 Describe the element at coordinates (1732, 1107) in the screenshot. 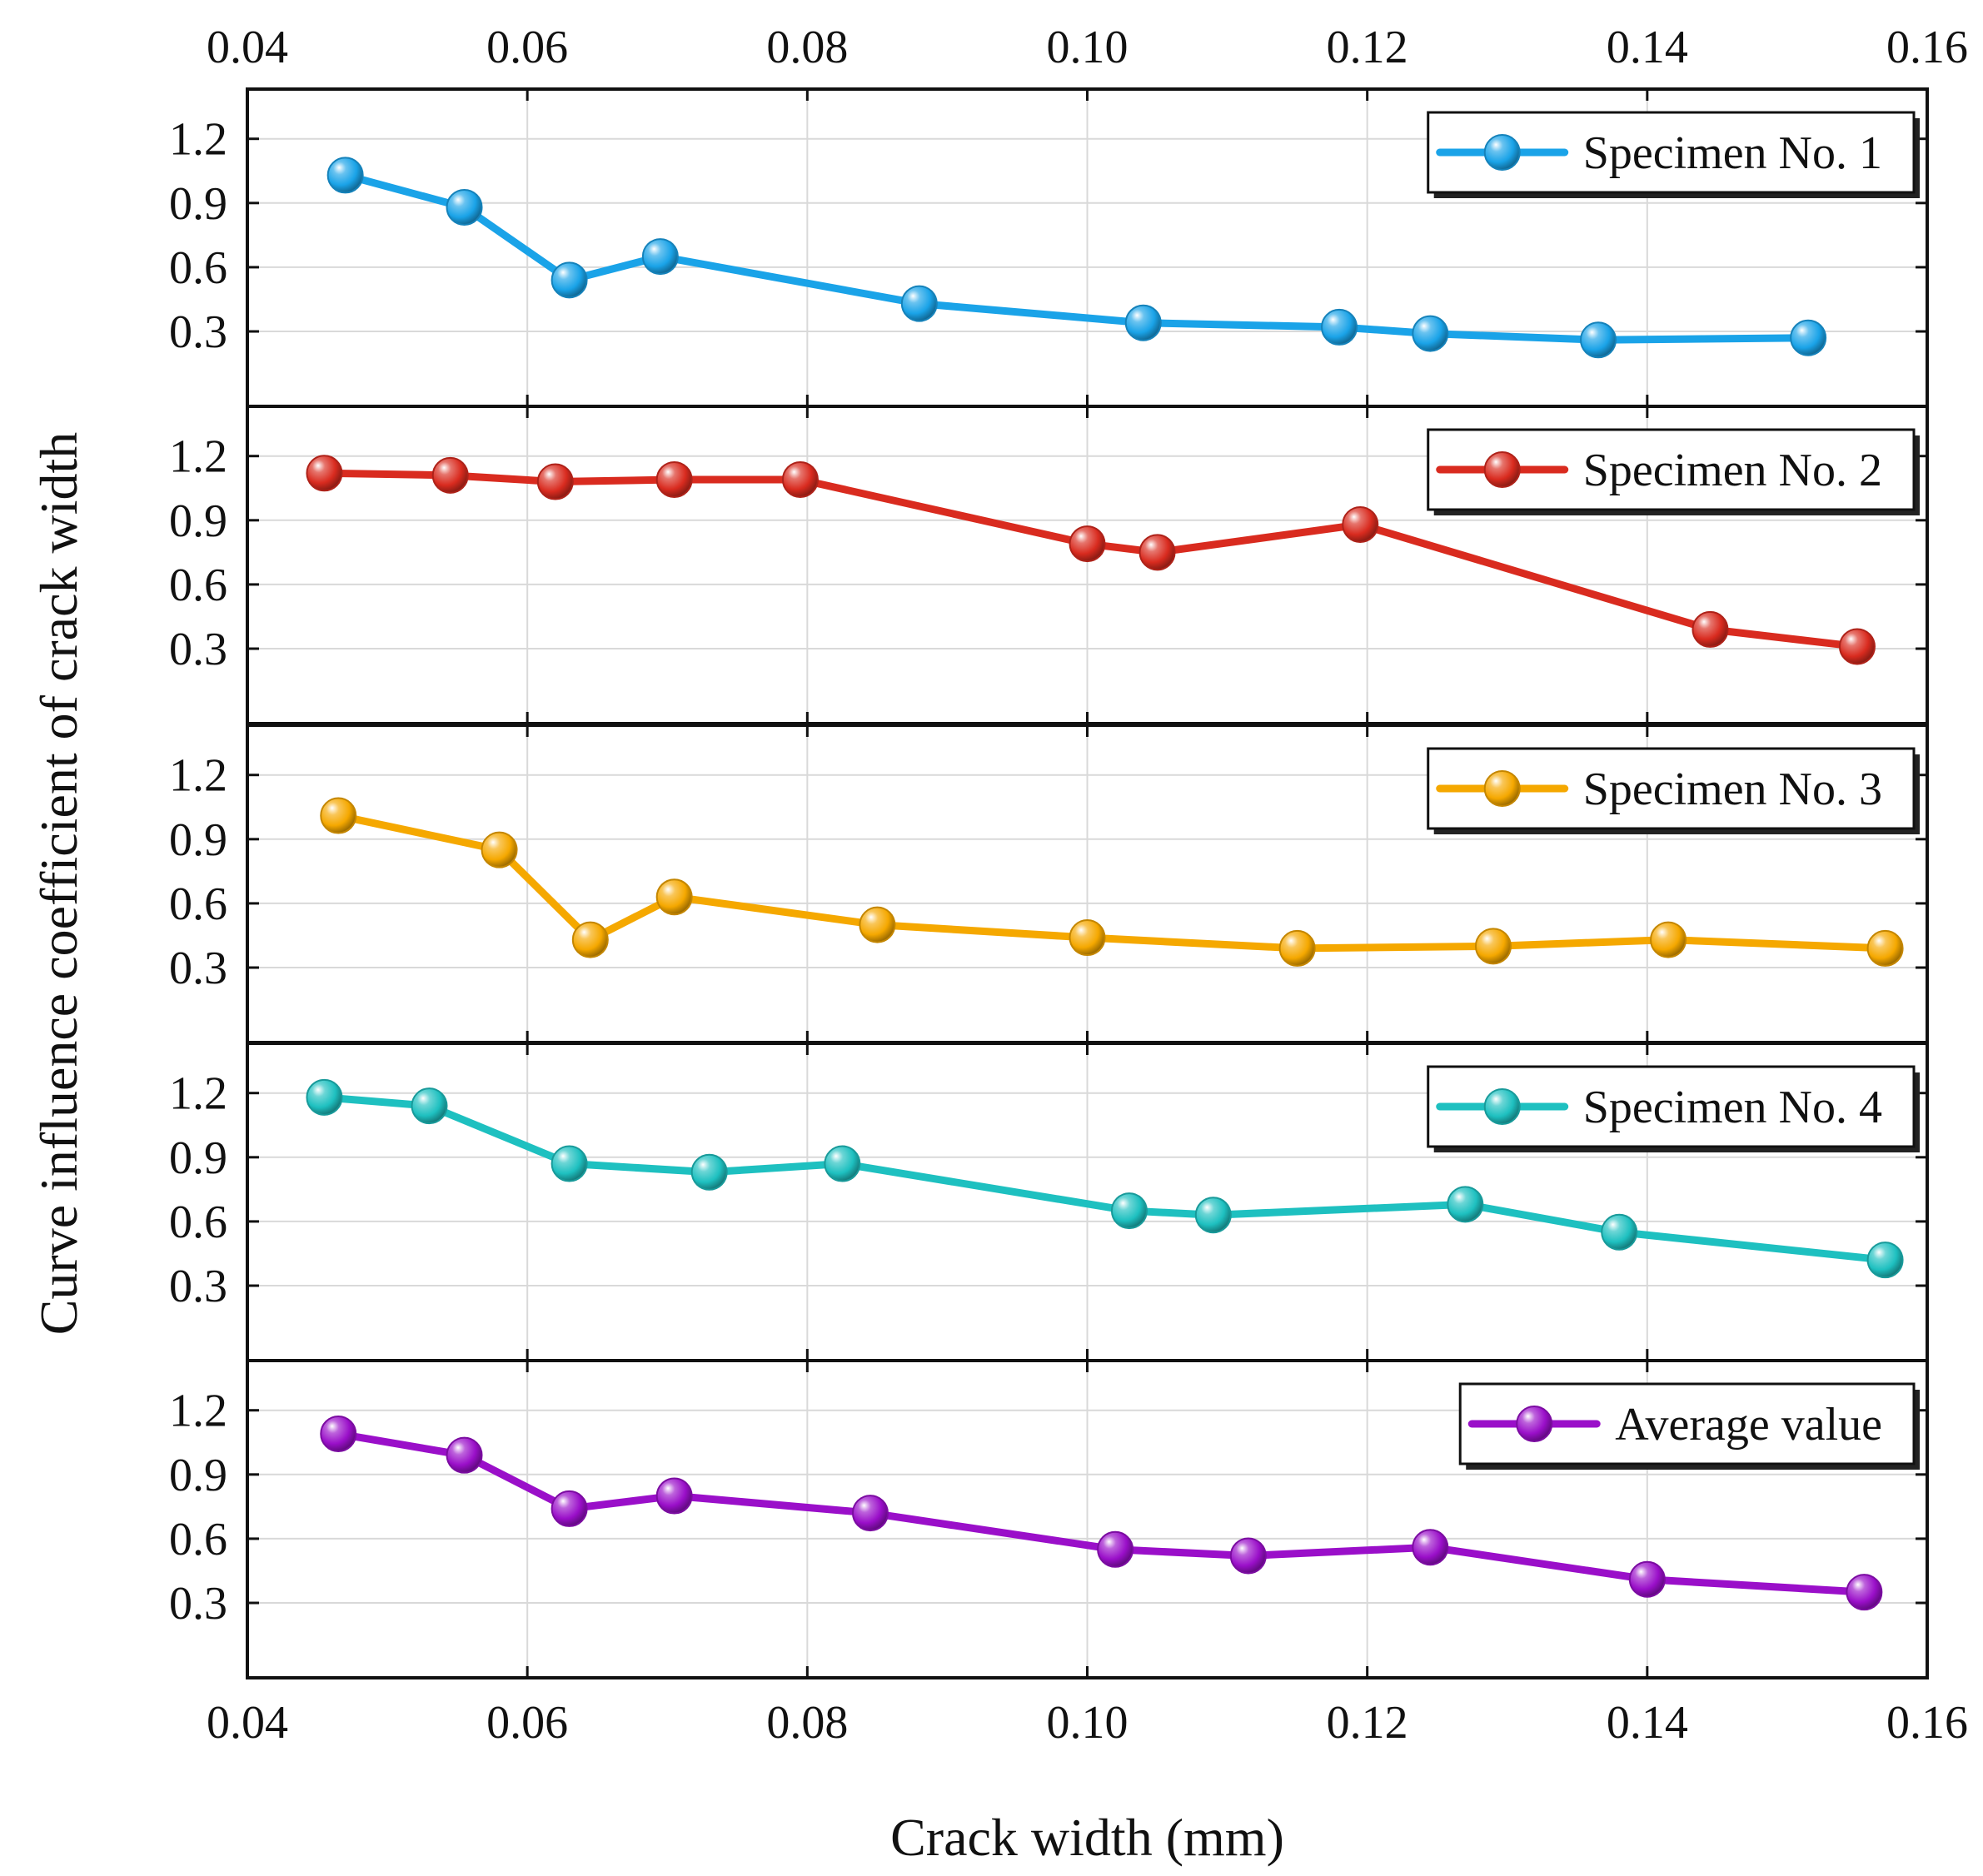

I see `legend-label: Specimen No. 4` at that location.